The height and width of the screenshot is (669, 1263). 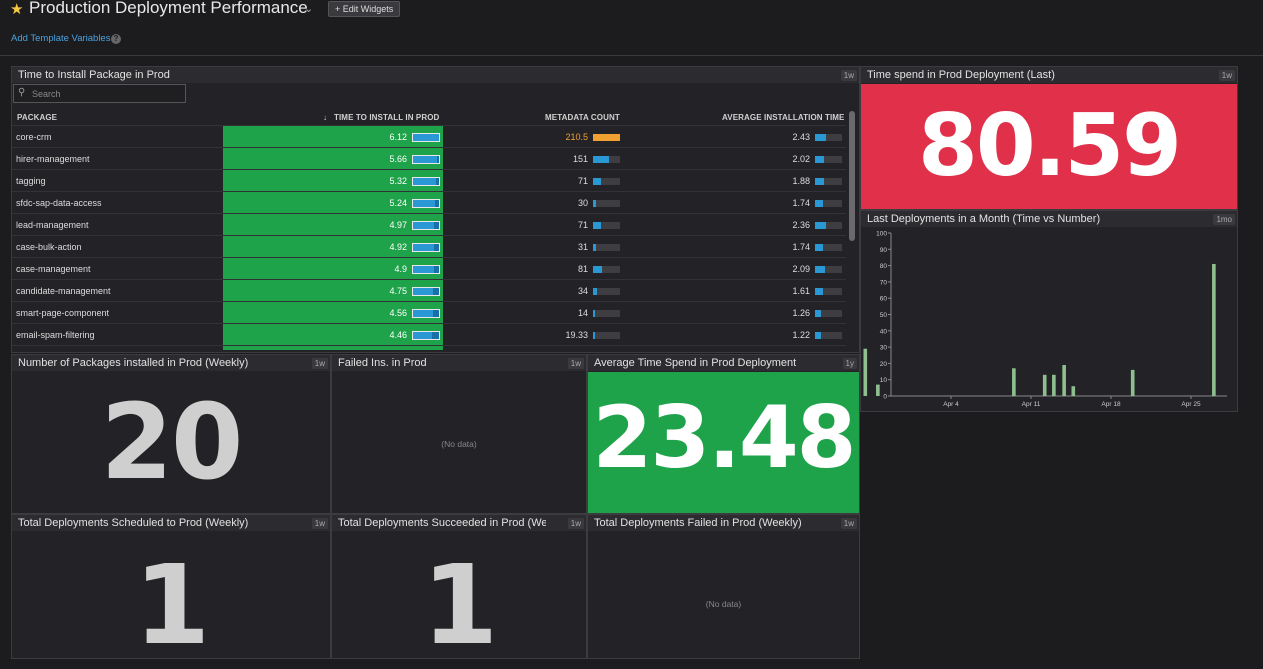 What do you see at coordinates (801, 137) in the screenshot?
I see `average-install-time-value: 2.43` at bounding box center [801, 137].